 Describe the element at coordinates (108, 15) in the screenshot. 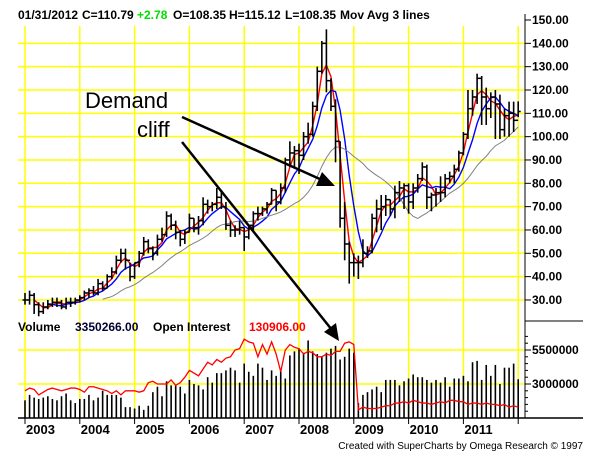

I see `header-close: C=110.79` at that location.